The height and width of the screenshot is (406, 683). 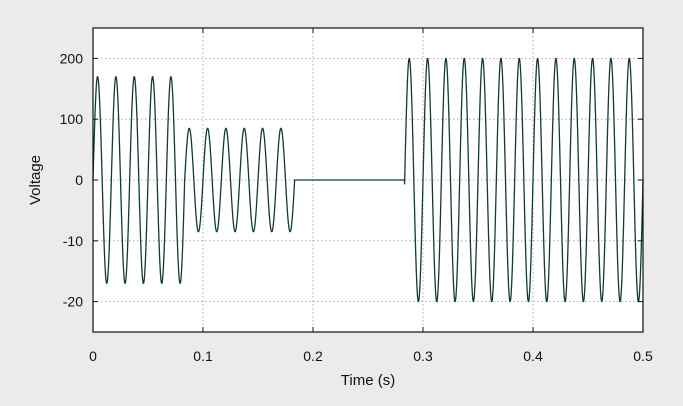 I want to click on x-tick-label: 0.4, so click(x=533, y=356).